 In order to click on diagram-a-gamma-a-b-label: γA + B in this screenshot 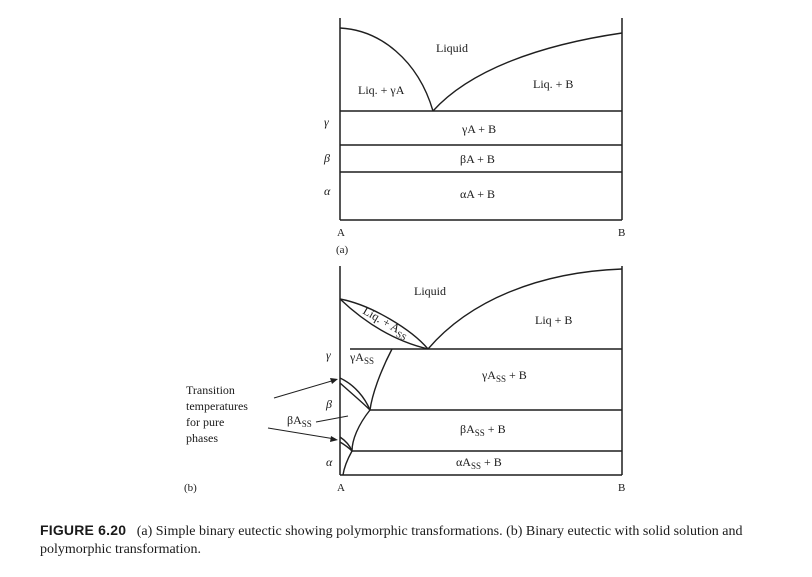, I will do `click(478, 129)`.